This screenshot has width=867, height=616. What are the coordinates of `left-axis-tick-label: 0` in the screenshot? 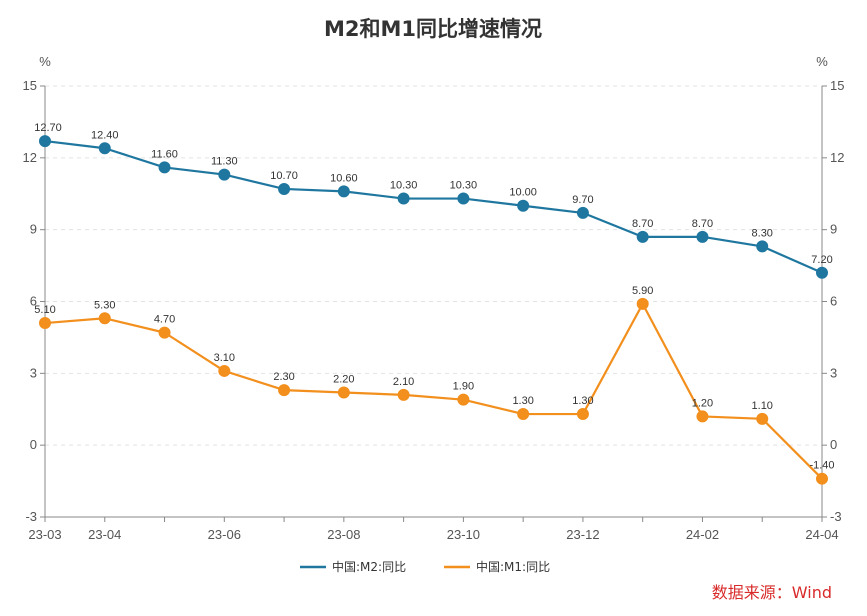 It's located at (33, 444).